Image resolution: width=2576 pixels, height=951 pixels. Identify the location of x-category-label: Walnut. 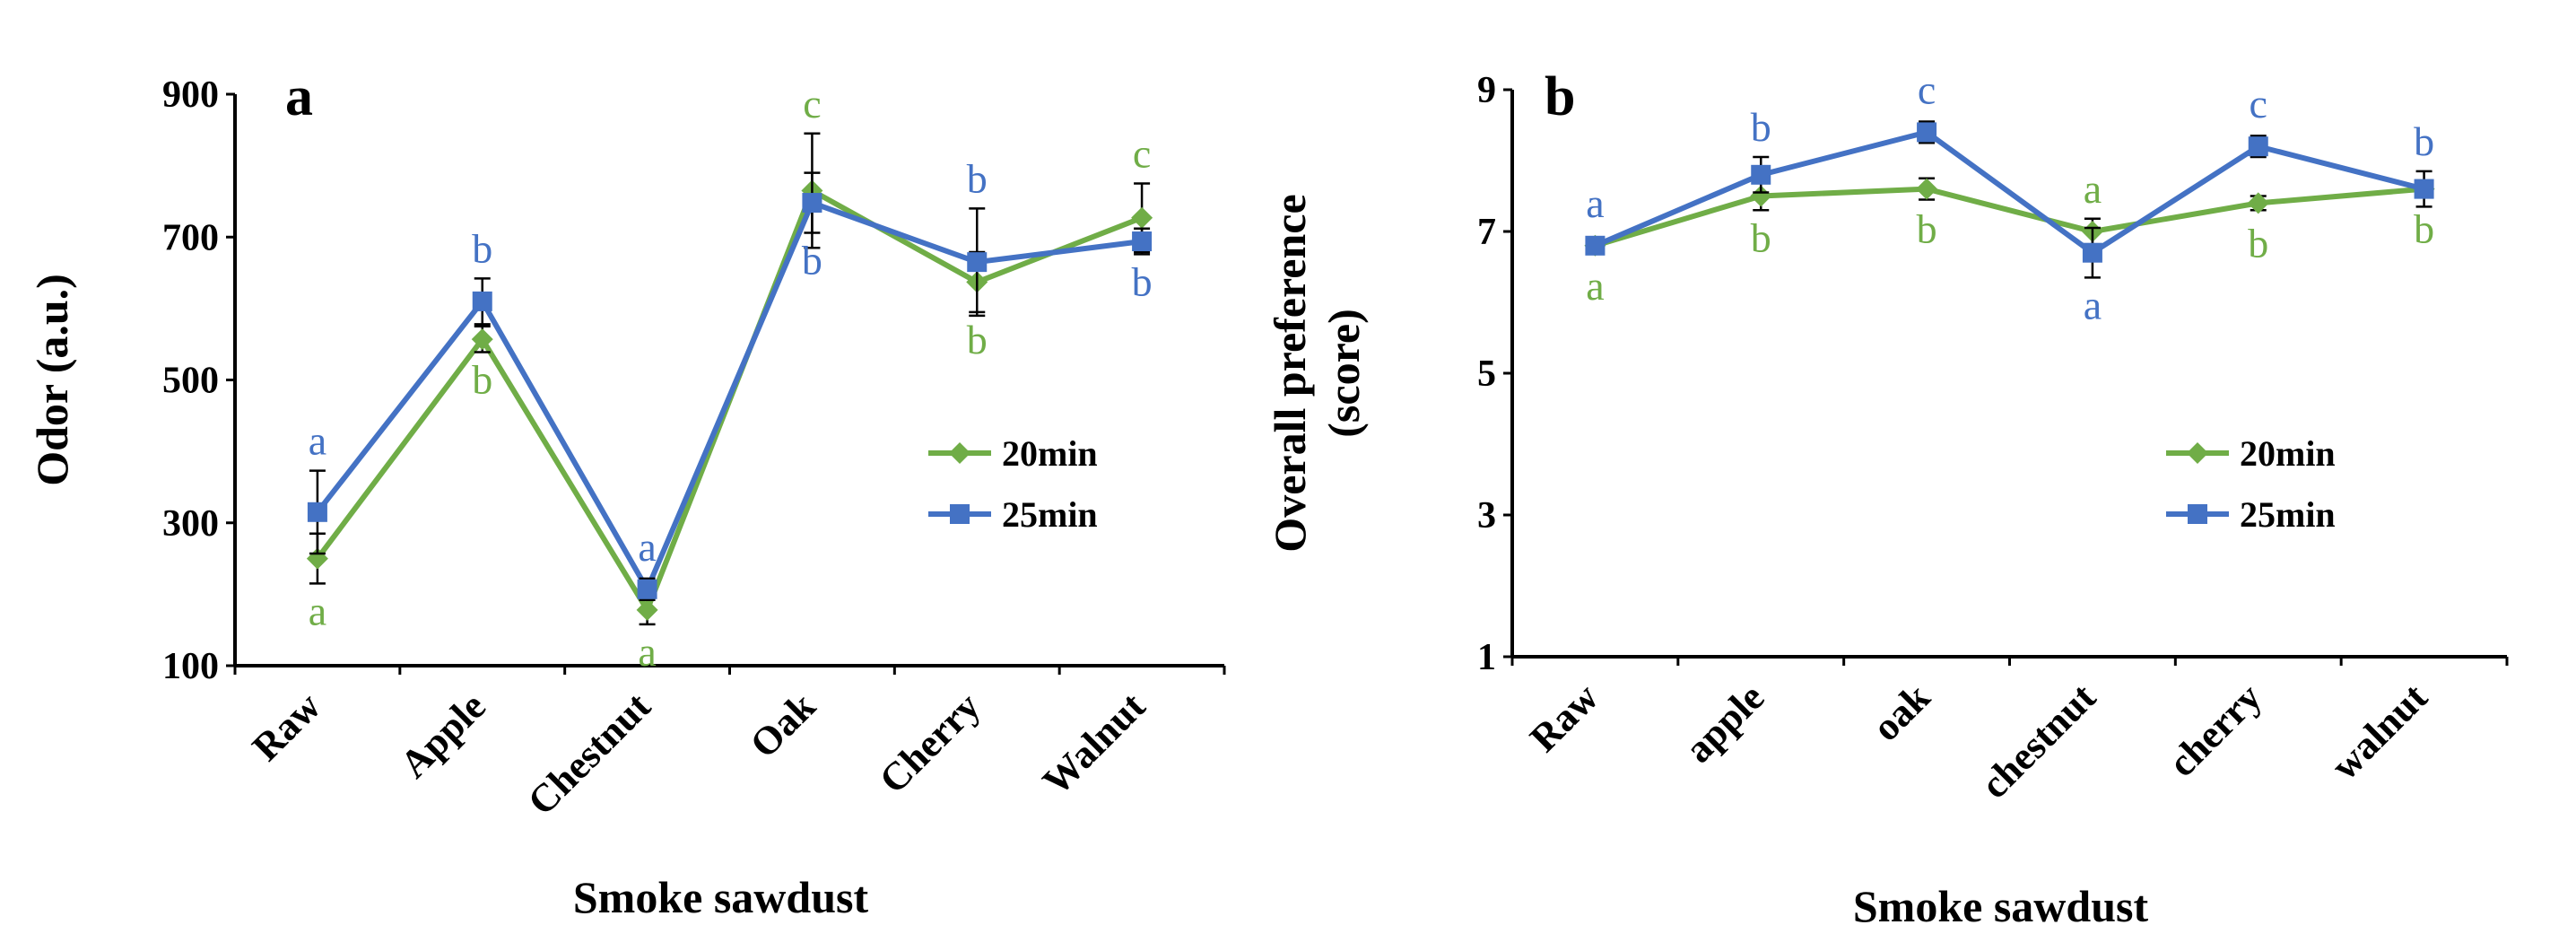
(1093, 743).